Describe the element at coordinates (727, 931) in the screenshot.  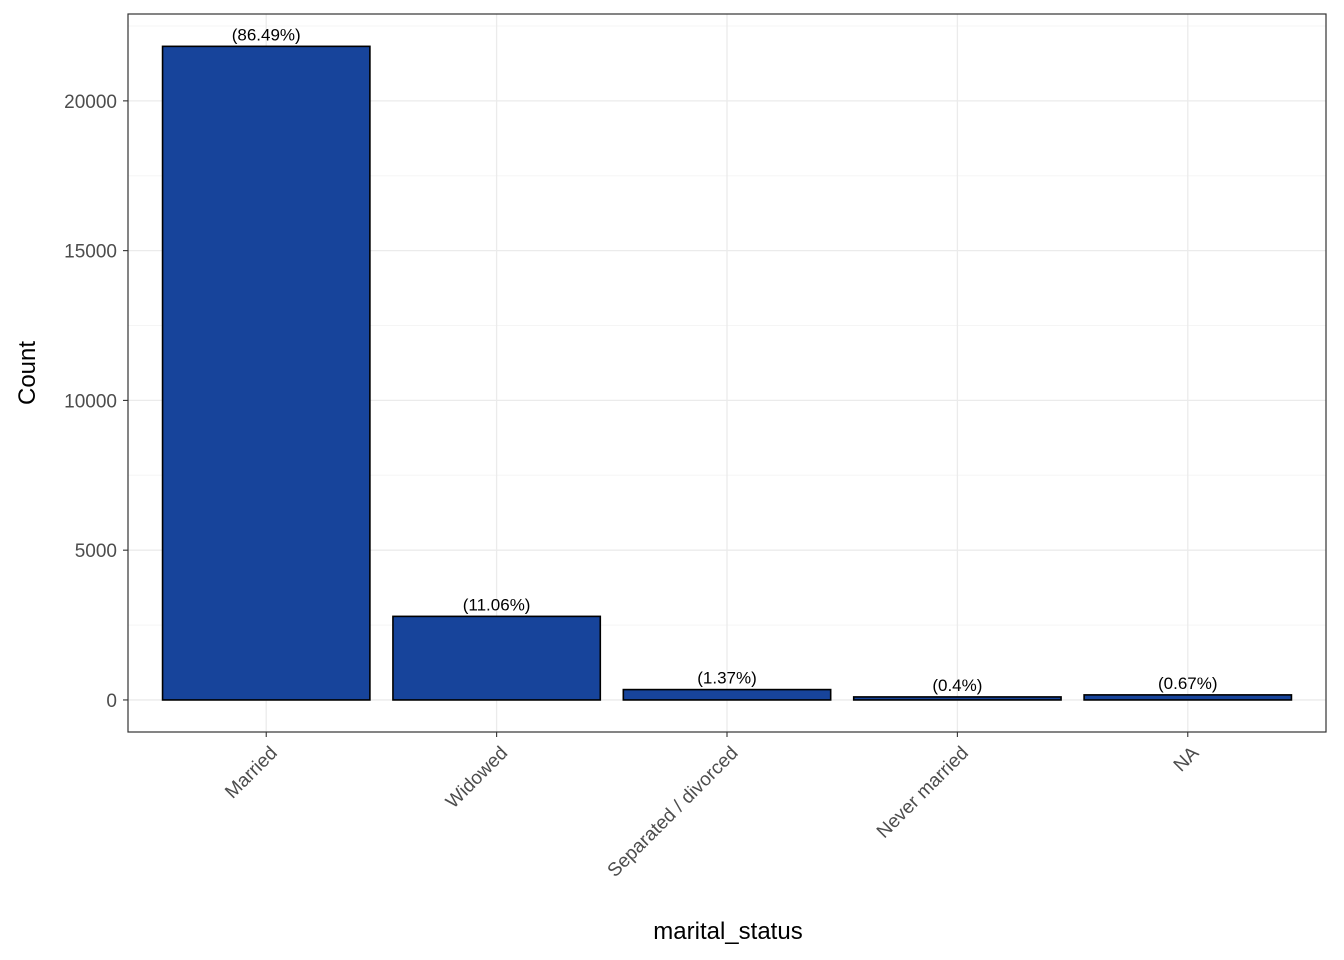
I see `x-axis-title: marital_status` at that location.